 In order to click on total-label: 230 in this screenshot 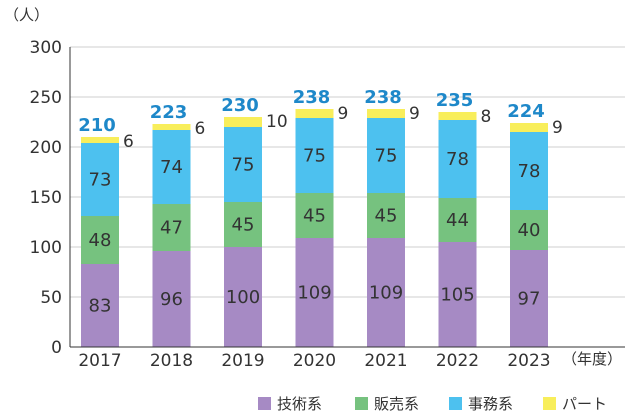, I will do `click(240, 105)`.